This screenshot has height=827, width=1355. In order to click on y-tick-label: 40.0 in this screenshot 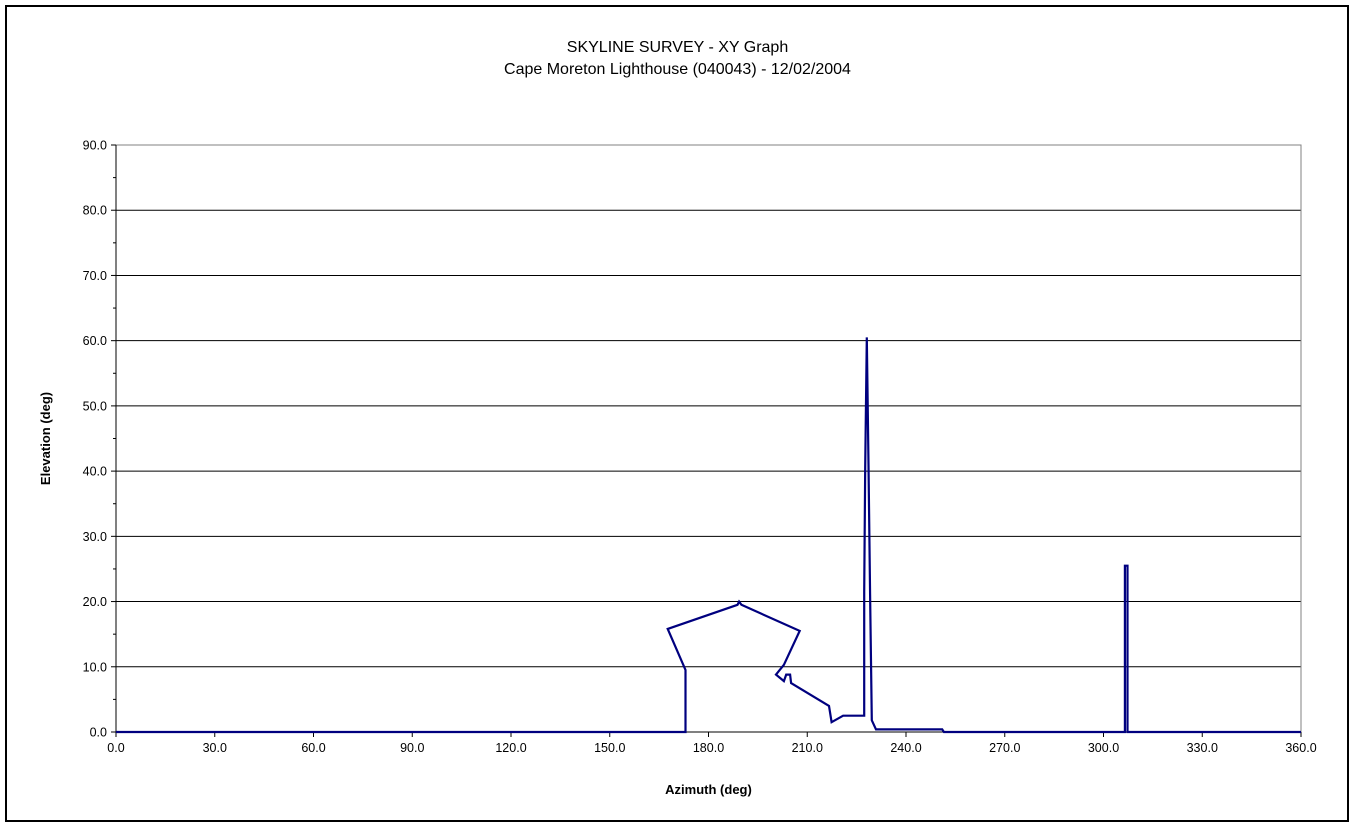, I will do `click(95, 472)`.